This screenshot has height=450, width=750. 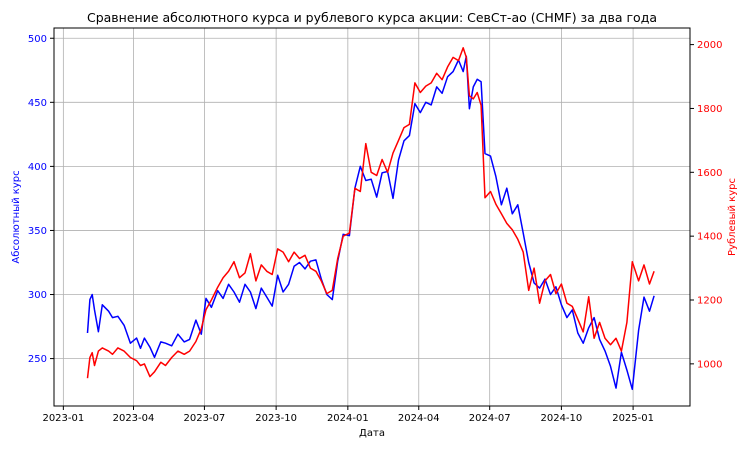 What do you see at coordinates (348, 418) in the screenshot?
I see `x-tick-label: 2024-01` at bounding box center [348, 418].